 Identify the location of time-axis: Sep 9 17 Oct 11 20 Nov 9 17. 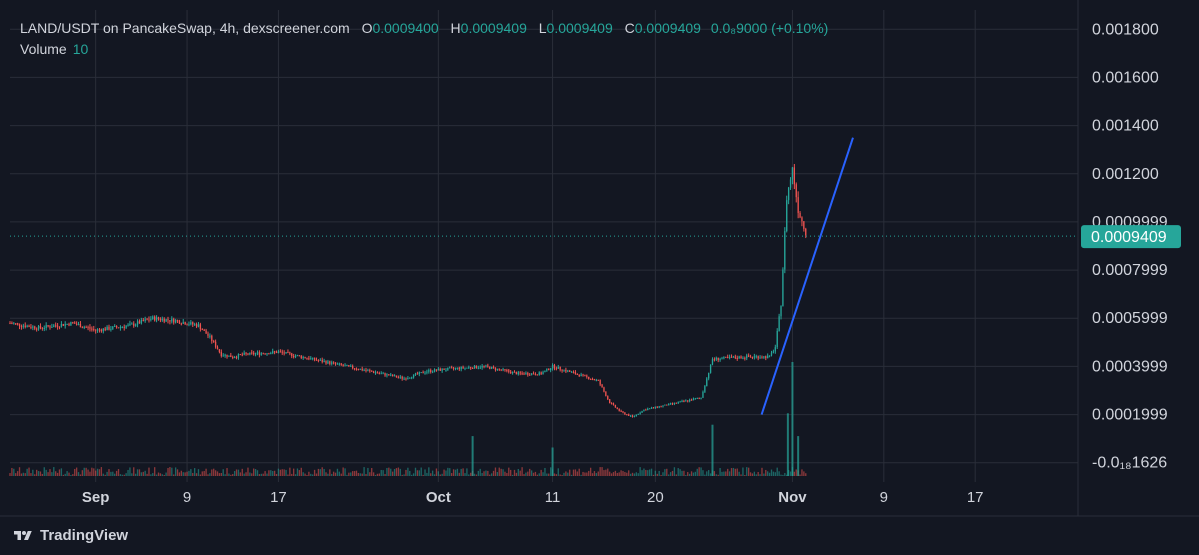
(533, 497).